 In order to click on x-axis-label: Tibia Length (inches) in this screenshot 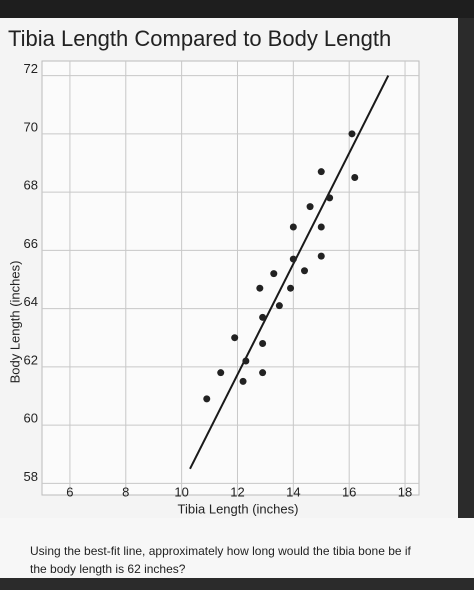, I will do `click(238, 508)`.